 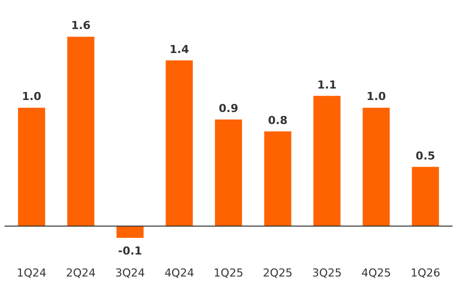 What do you see at coordinates (278, 120) in the screenshot?
I see `data-label: 0.8` at bounding box center [278, 120].